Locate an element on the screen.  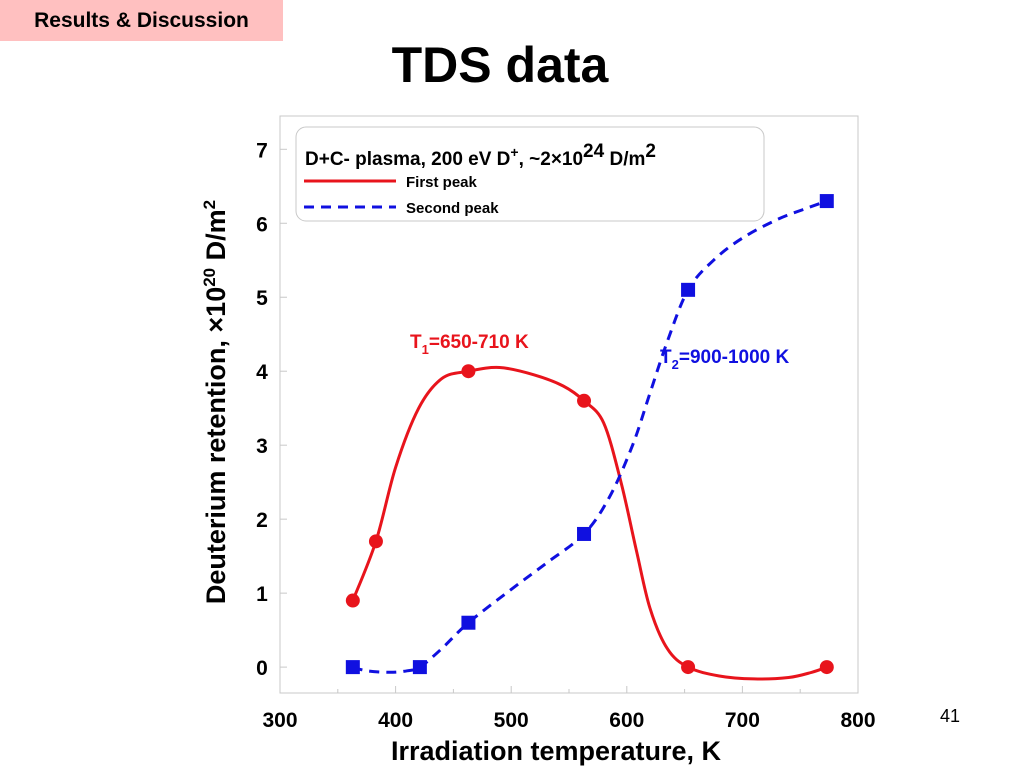
x-tick-label: 700 is located at coordinates (742, 720).